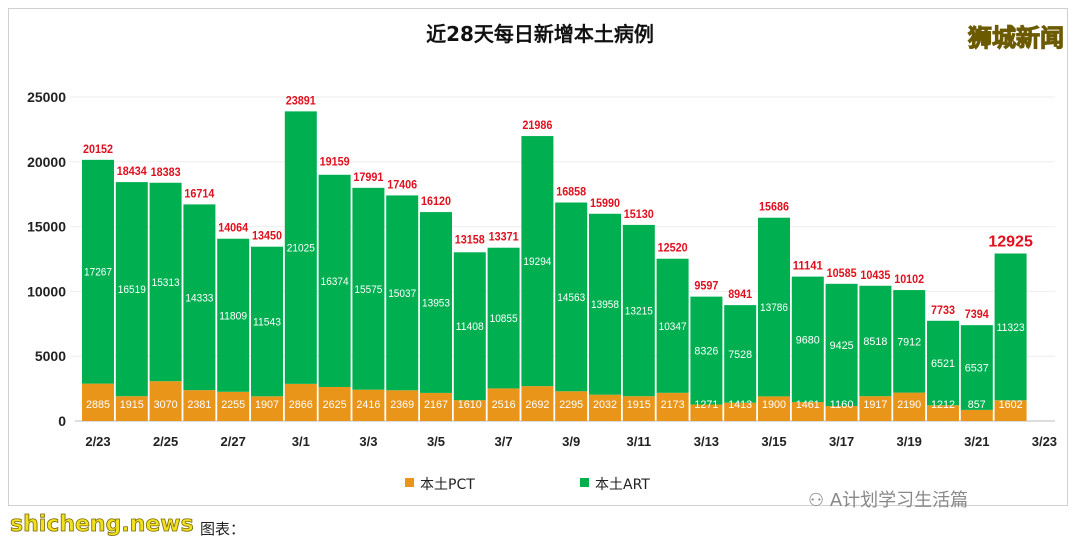 This screenshot has height=548, width=1080. What do you see at coordinates (808, 405) in the screenshot?
I see `data-label-pct: 1461` at bounding box center [808, 405].